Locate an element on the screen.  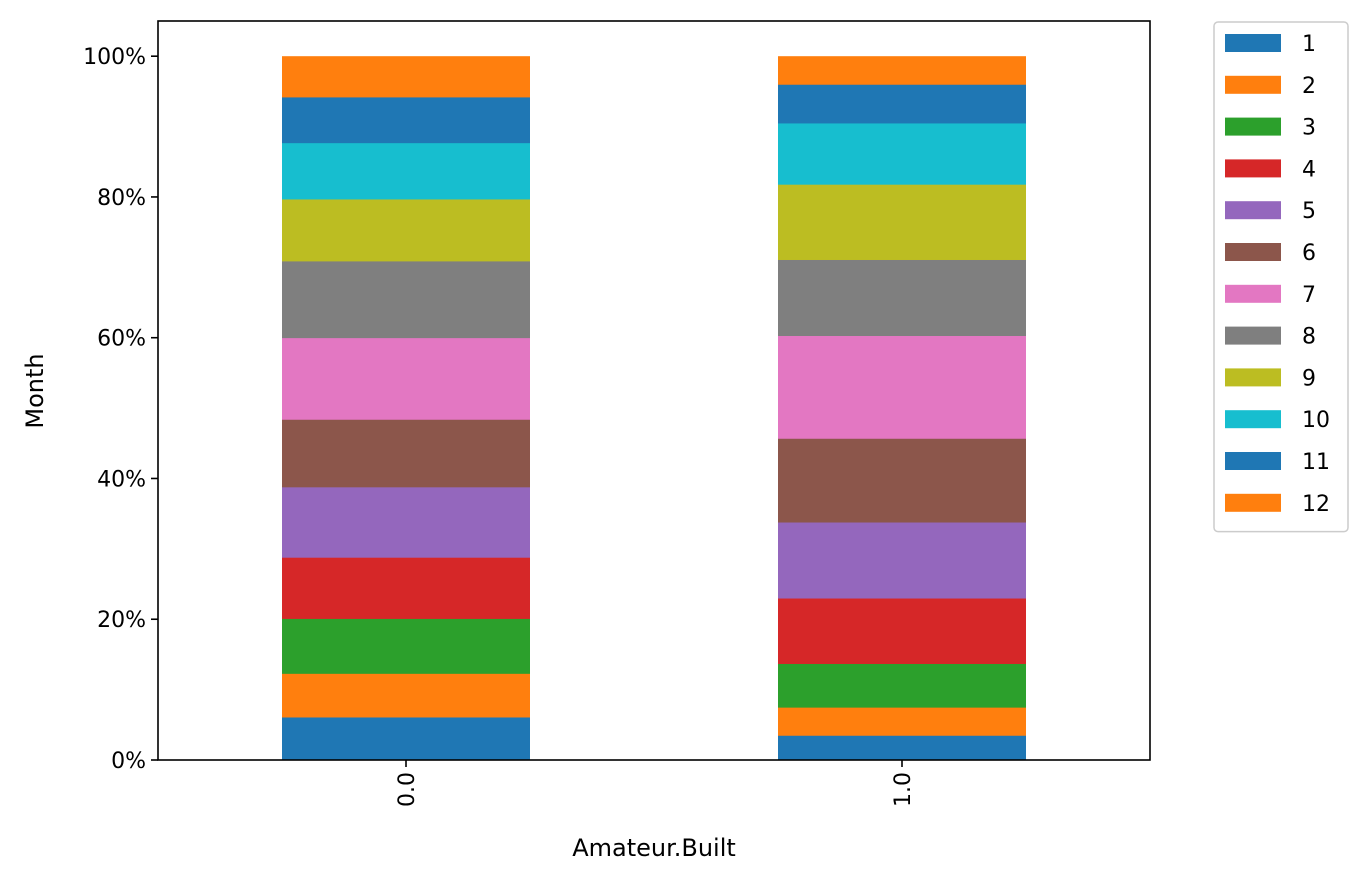
x-axis-label: Amateur.Built is located at coordinates (654, 848).